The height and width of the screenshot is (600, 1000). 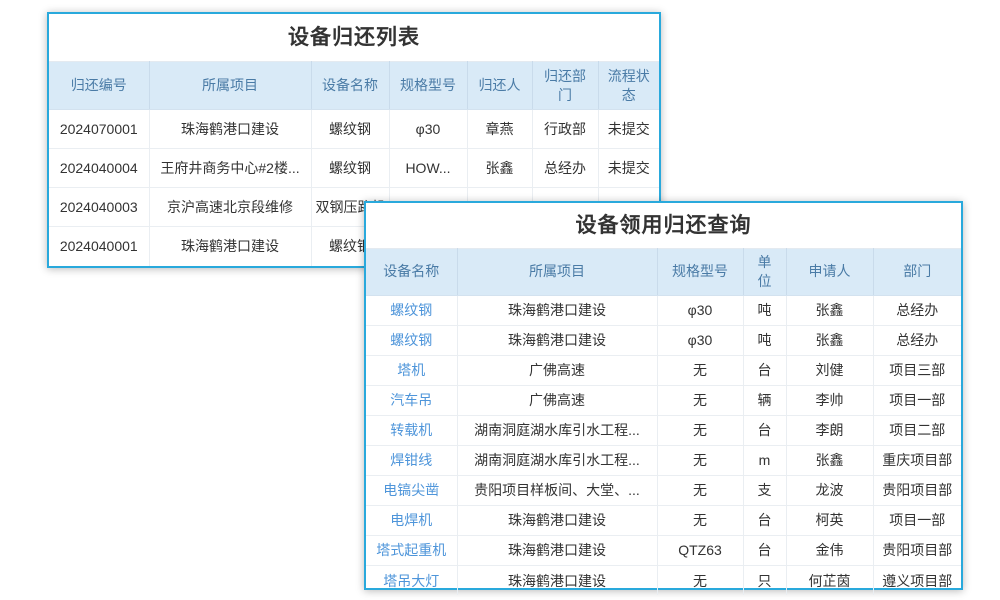 What do you see at coordinates (700, 550) in the screenshot?
I see `table-cell: QTZ63` at bounding box center [700, 550].